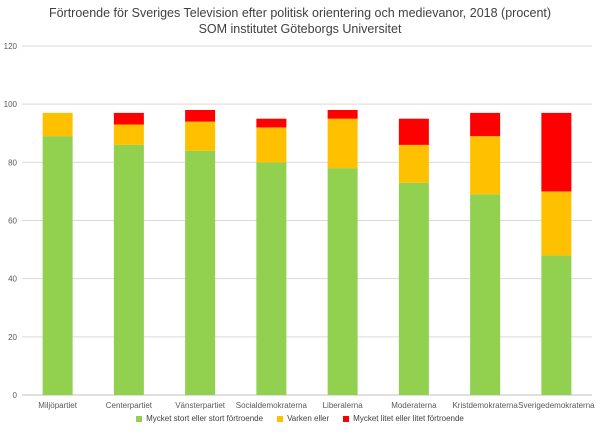  Describe the element at coordinates (129, 405) in the screenshot. I see `x-tick-label: Centerpartiet` at that location.